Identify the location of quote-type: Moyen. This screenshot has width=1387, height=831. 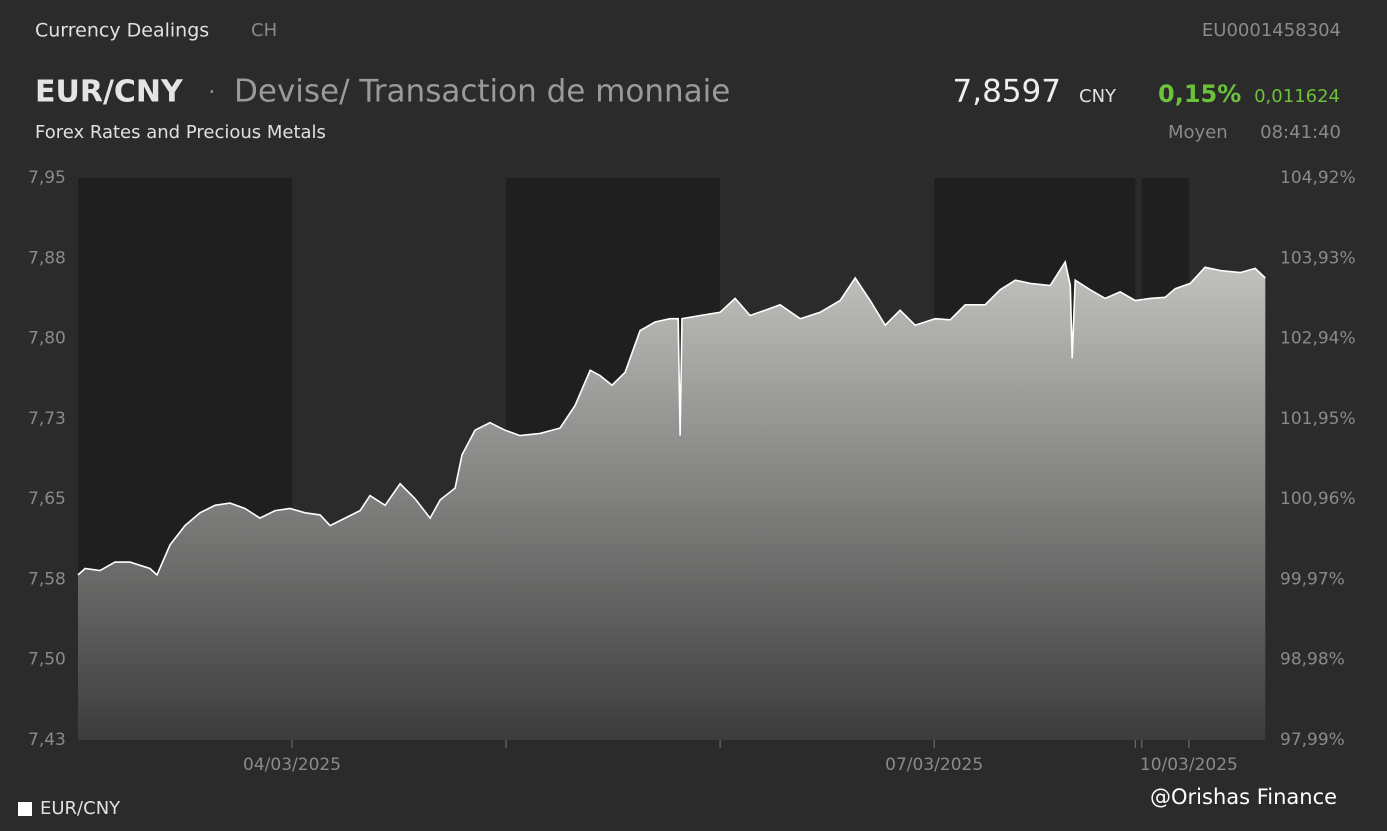
(1198, 132).